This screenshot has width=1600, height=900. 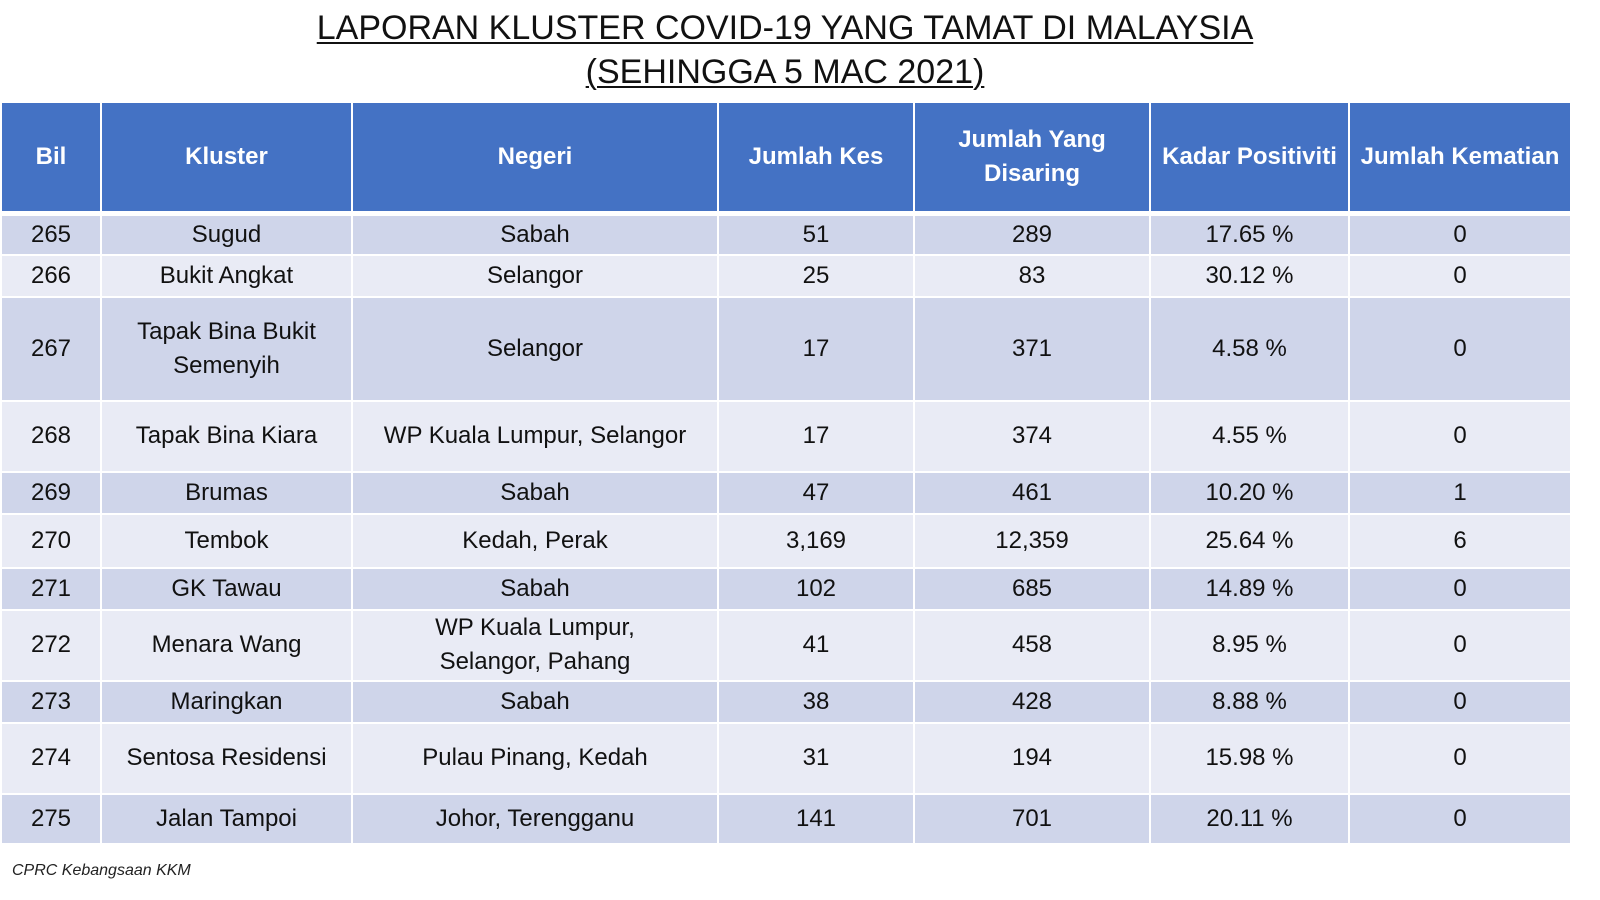 What do you see at coordinates (1249, 492) in the screenshot?
I see `cell-kadar-positiviti: 10.20 %` at bounding box center [1249, 492].